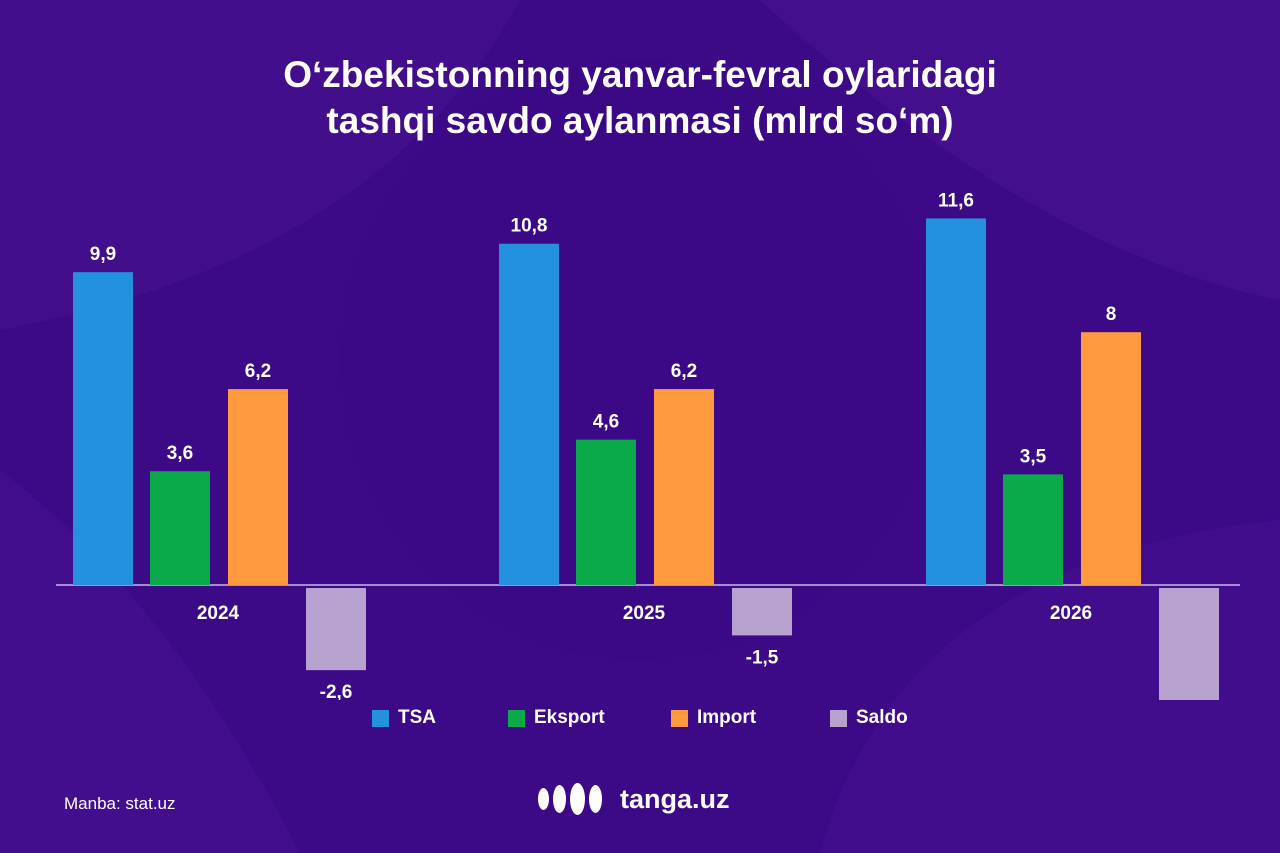 Image resolution: width=1280 pixels, height=853 pixels. What do you see at coordinates (684, 487) in the screenshot?
I see `bar-import-2025` at bounding box center [684, 487].